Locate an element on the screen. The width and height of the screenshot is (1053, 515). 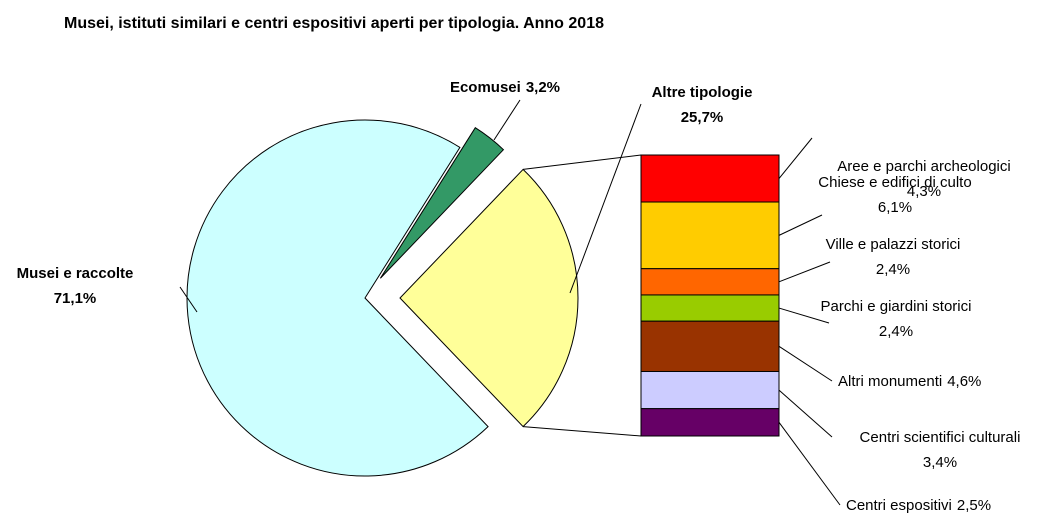
data-label: Ville e palazzi storici 2,4% is located at coordinates (893, 257).